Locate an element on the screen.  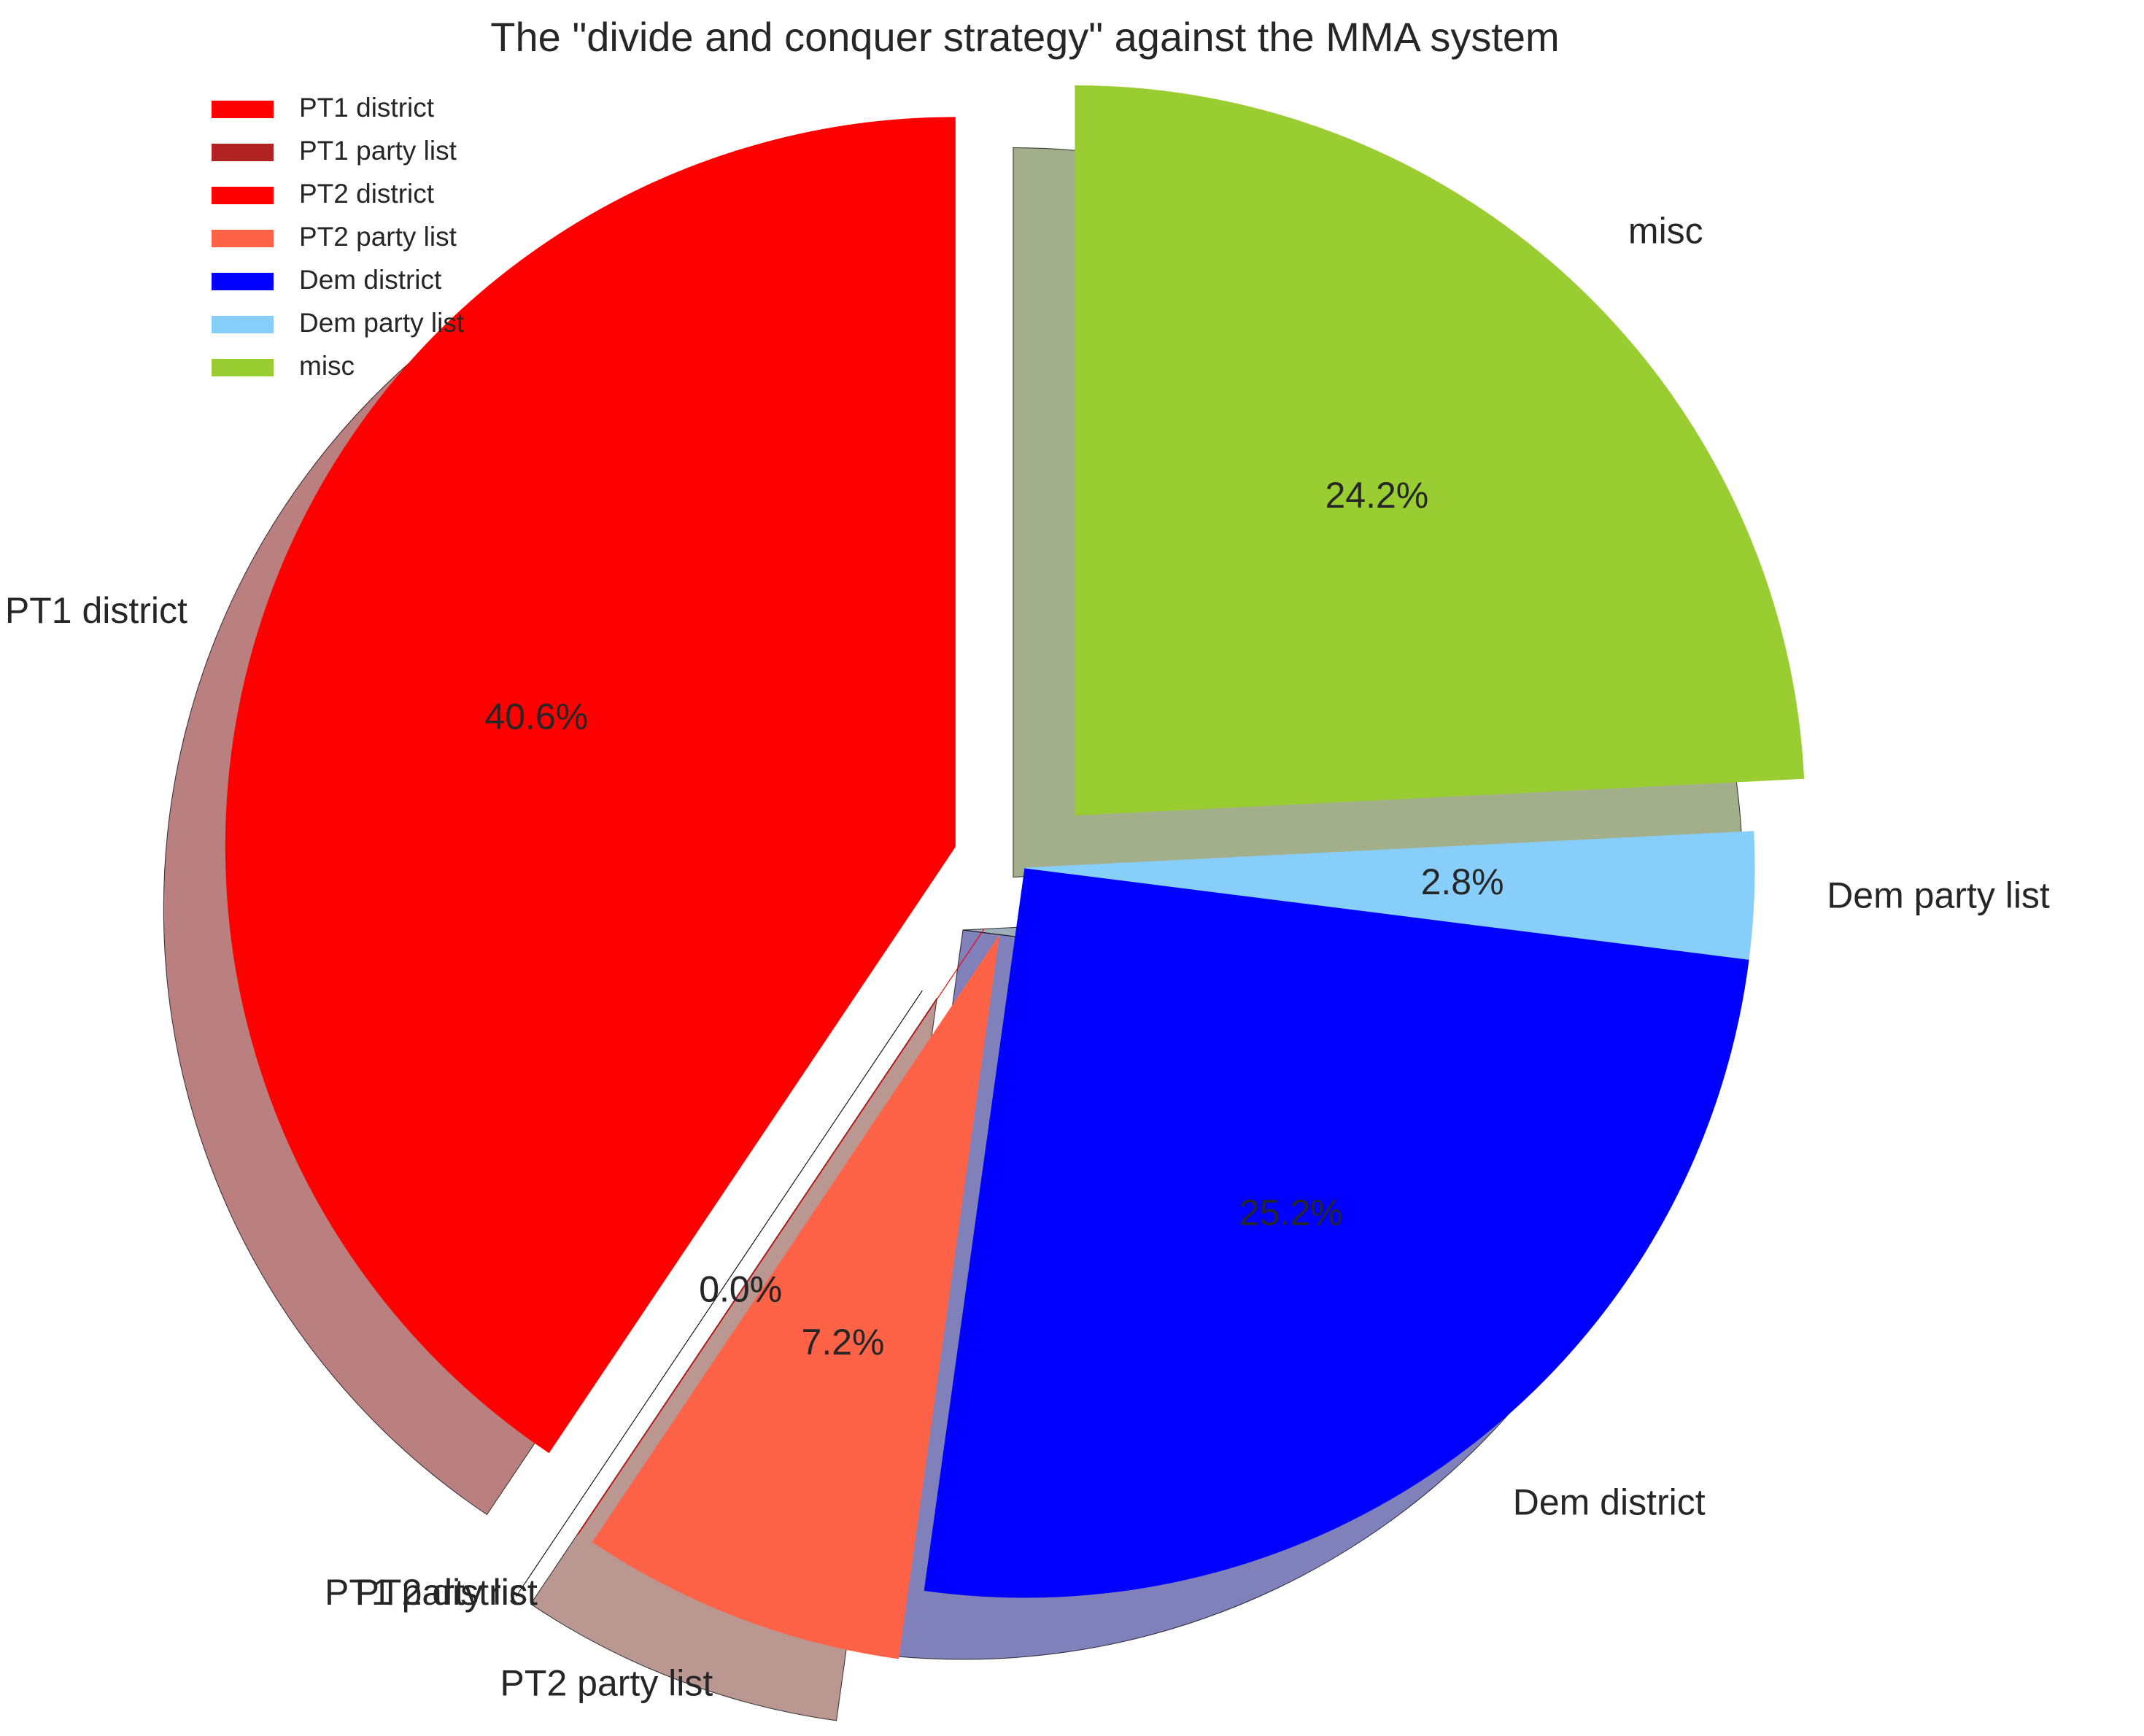
slice-label-pt1-district: PT1 district is located at coordinates (96, 610).